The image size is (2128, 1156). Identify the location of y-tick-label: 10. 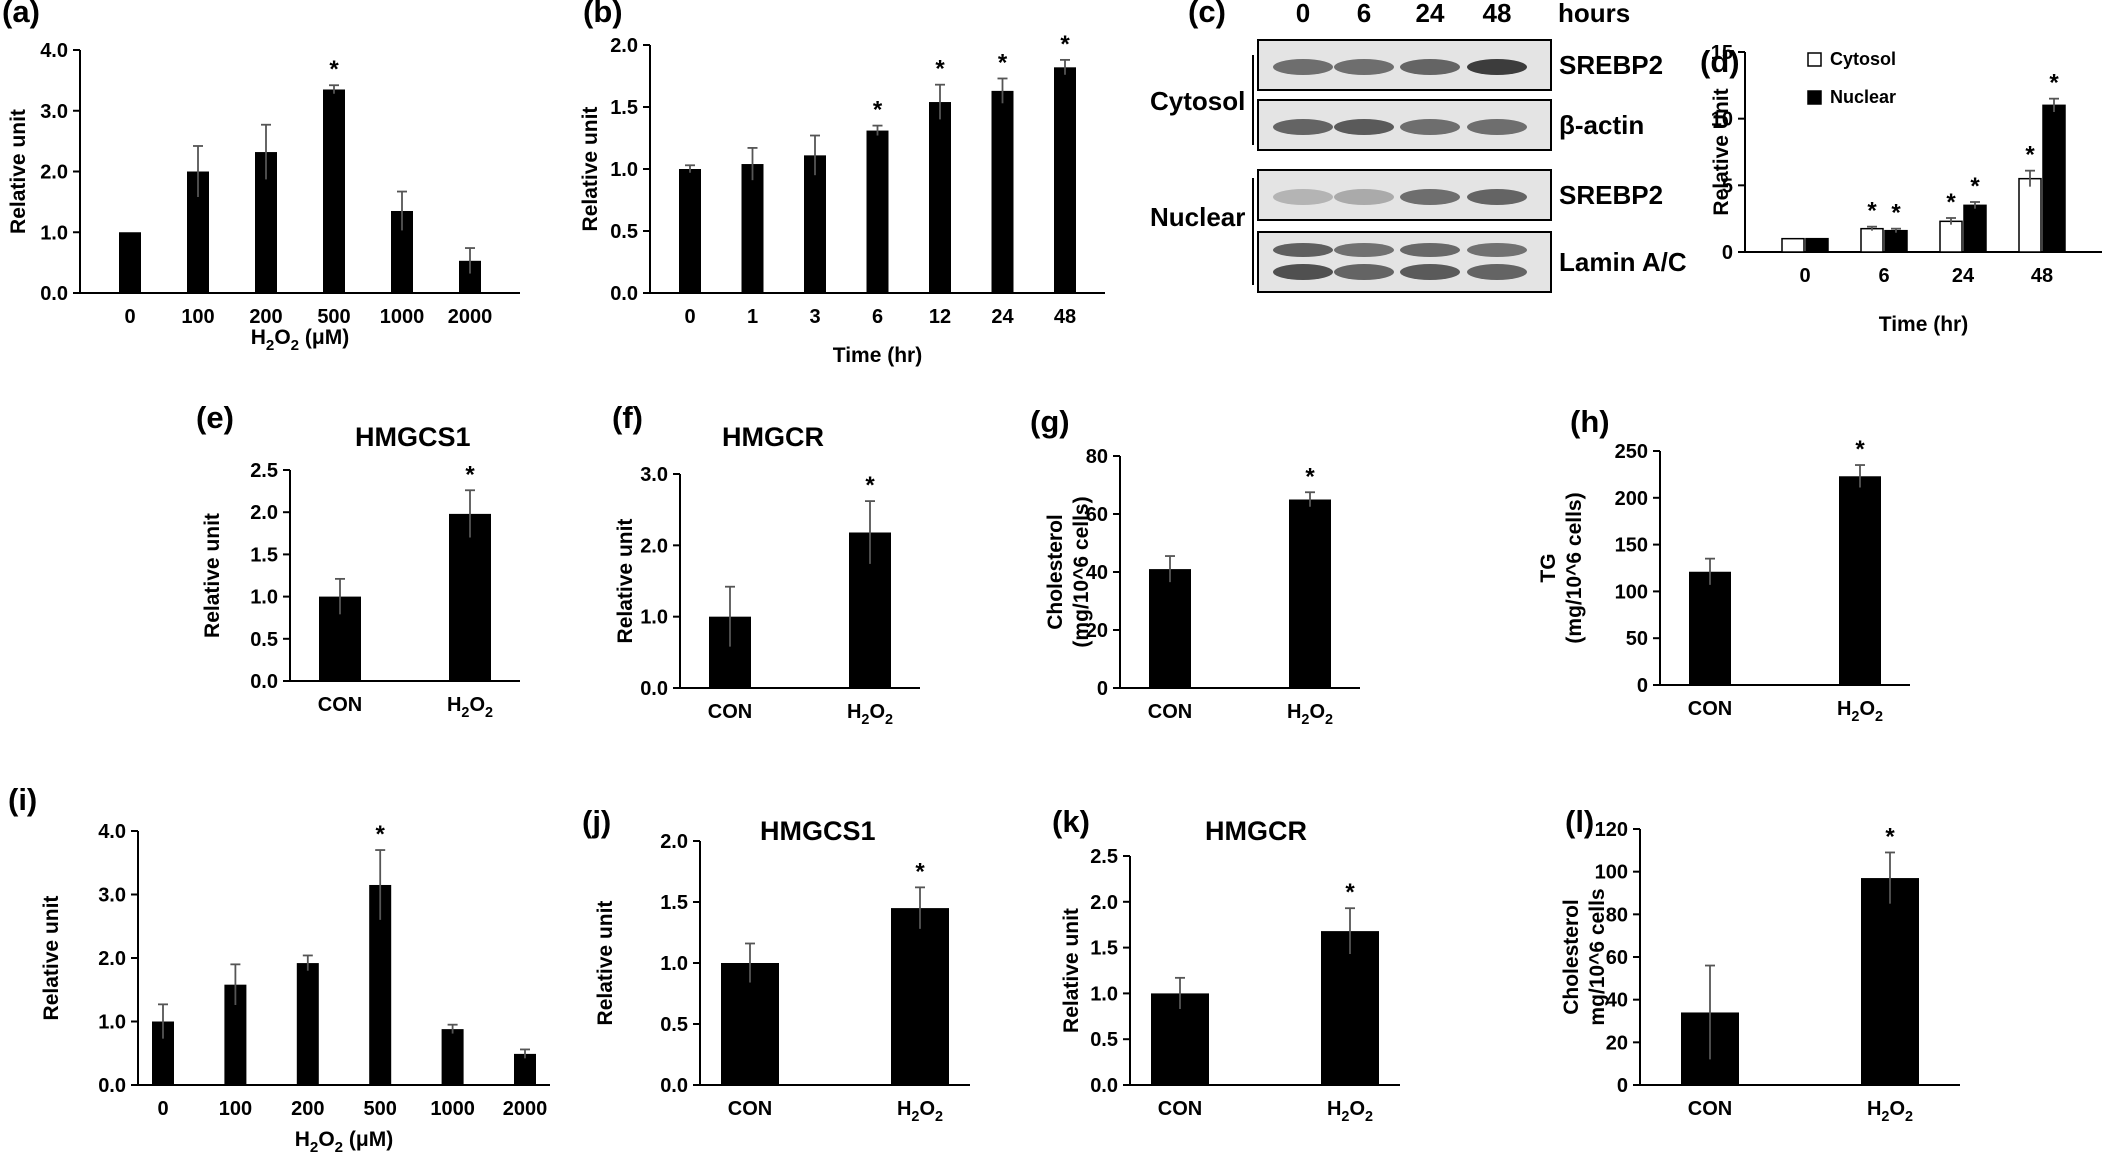
(1722, 120).